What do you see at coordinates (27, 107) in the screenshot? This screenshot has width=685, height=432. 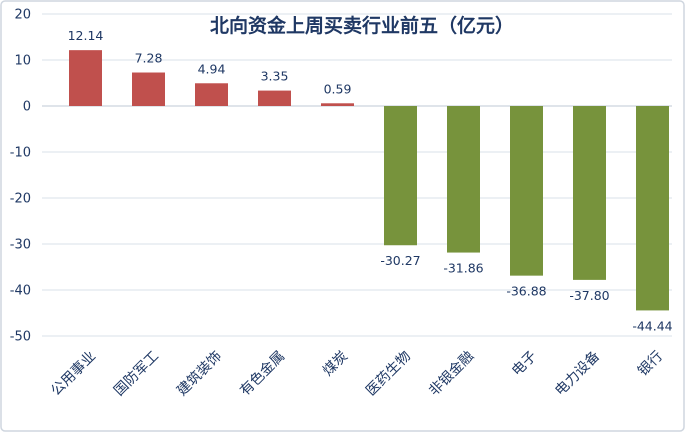 I see `y-tick-label: 0` at bounding box center [27, 107].